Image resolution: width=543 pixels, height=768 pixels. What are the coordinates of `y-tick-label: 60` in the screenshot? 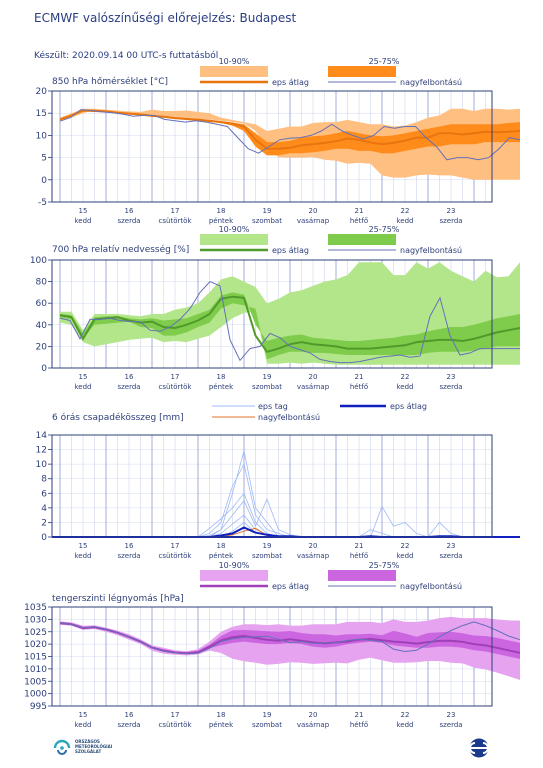 It's located at (42, 304).